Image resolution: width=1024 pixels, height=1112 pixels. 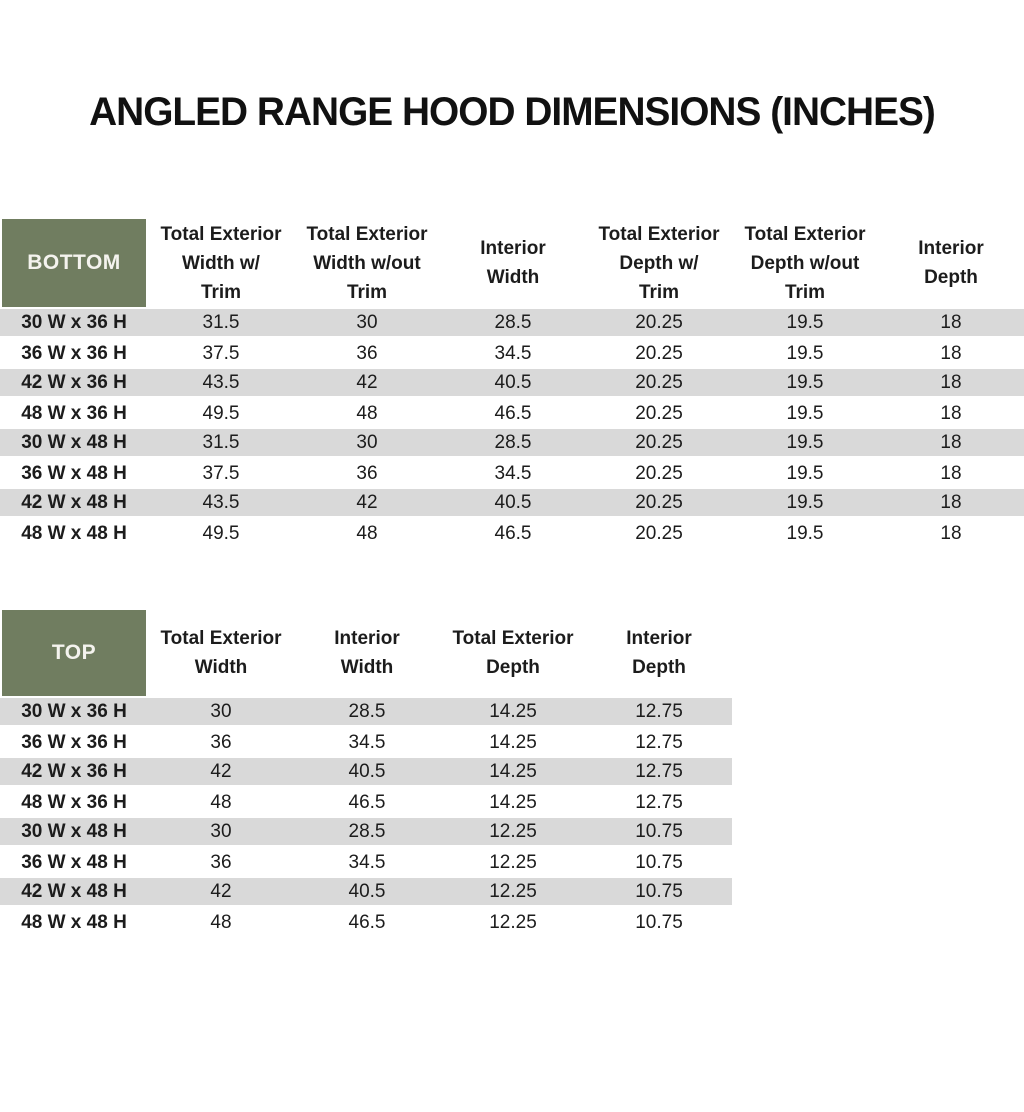 What do you see at coordinates (221, 653) in the screenshot?
I see `column-header-total-exterior-width: Total Exterior Width` at bounding box center [221, 653].